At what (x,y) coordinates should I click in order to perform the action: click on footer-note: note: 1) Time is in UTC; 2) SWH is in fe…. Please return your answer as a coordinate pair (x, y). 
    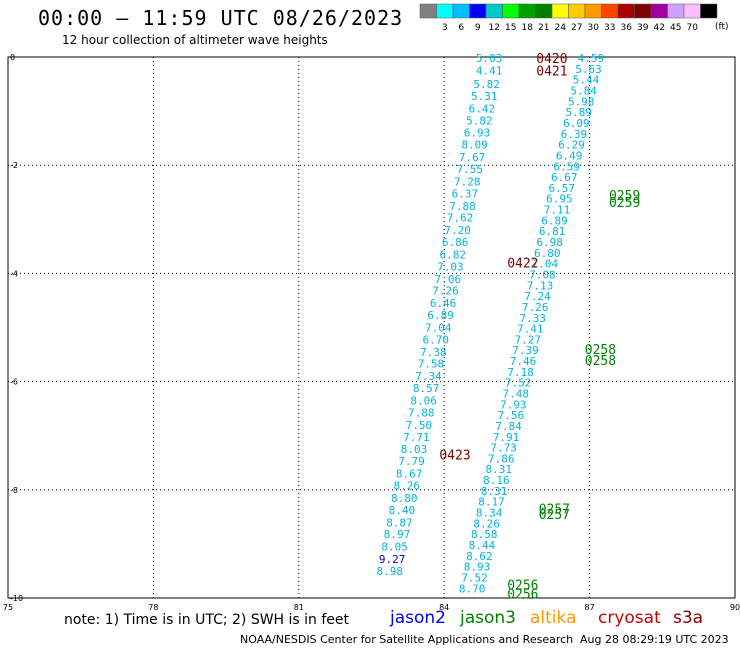
    Looking at the image, I should click on (207, 620).